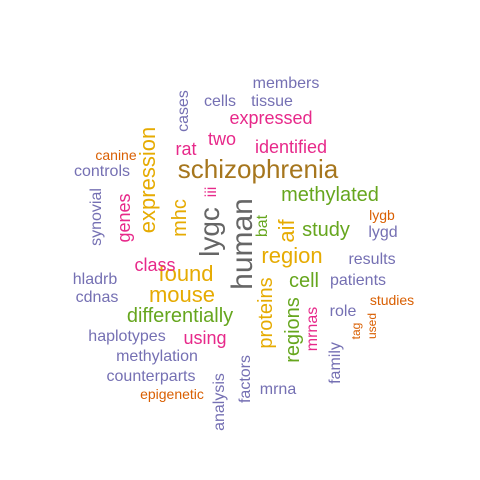 This screenshot has width=480, height=480. What do you see at coordinates (172, 394) in the screenshot?
I see `word-epigenetic: epigenetic` at bounding box center [172, 394].